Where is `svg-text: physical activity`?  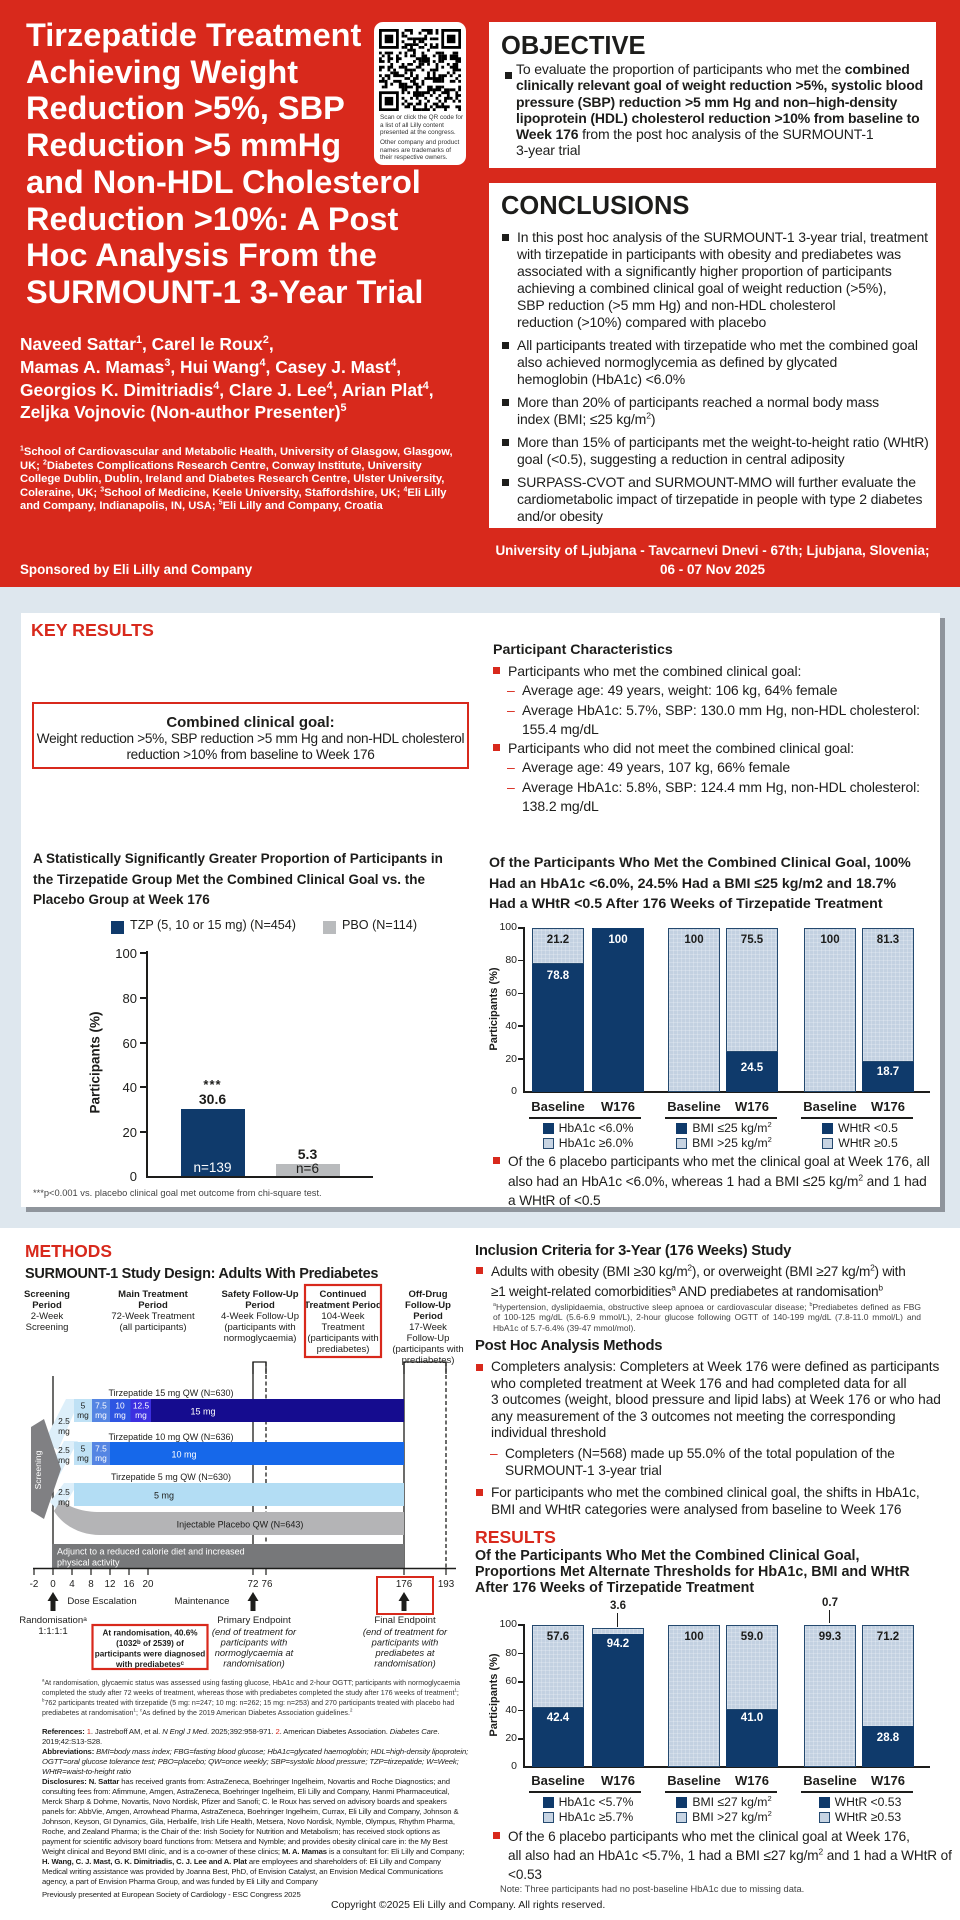
svg-text: physical activity is located at coordinates (88, 1563).